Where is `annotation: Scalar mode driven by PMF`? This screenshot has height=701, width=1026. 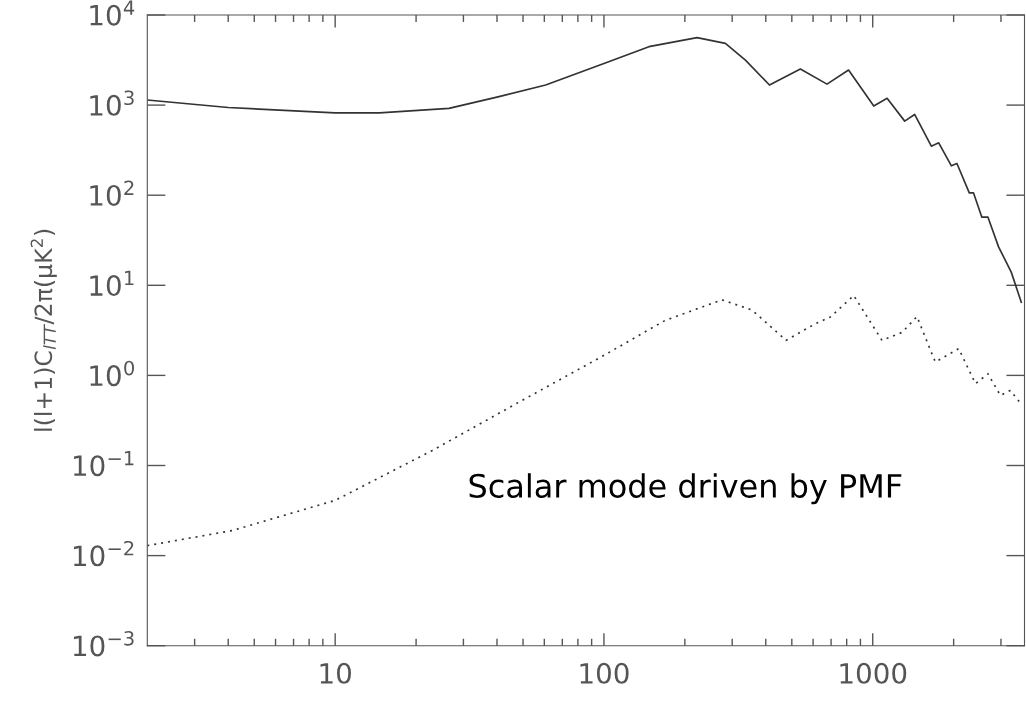 annotation: Scalar mode driven by PMF is located at coordinates (685, 489).